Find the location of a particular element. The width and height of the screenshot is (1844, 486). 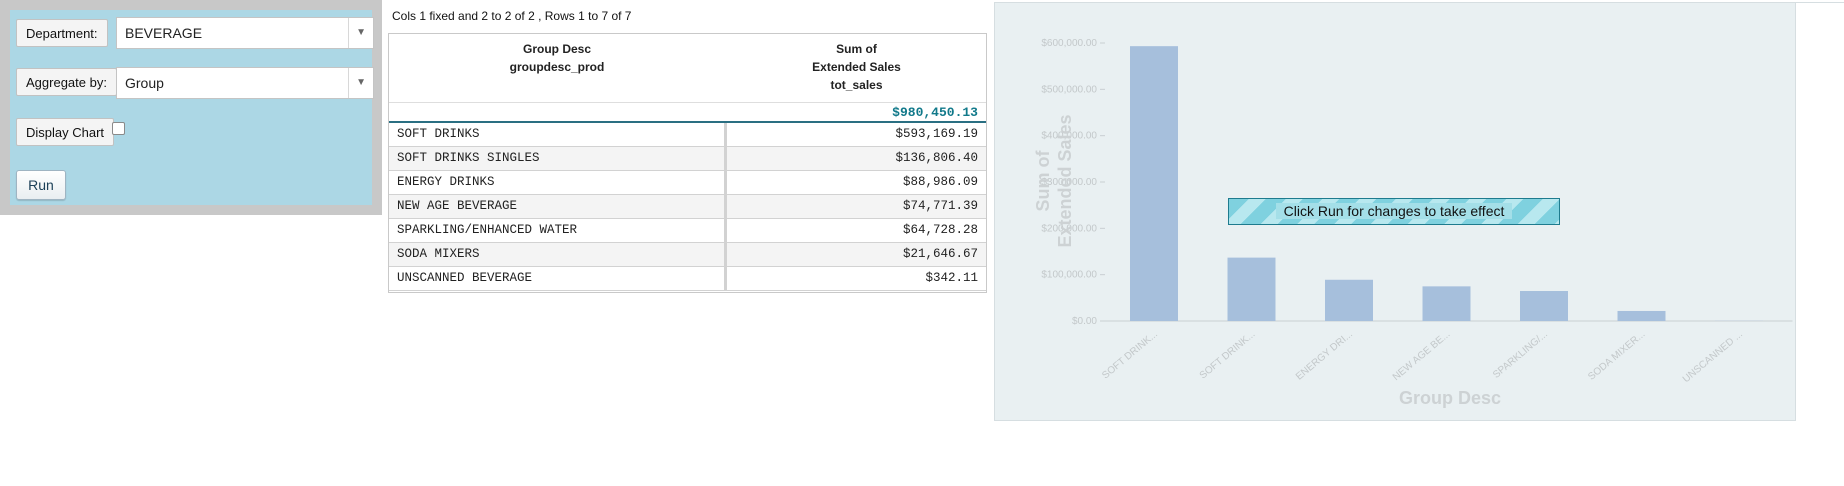

y-axis-title: Sum of Extended Sales is located at coordinates (1054, 180).